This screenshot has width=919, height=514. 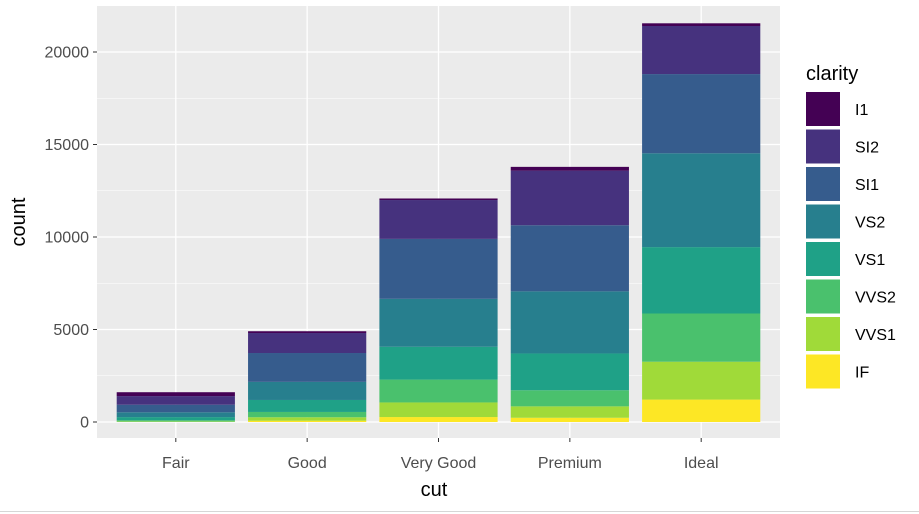 What do you see at coordinates (851, 226) in the screenshot?
I see `legend: clarity I1 SI2 SI1 VS2 VS1 VVS2 VVS1 IF` at bounding box center [851, 226].